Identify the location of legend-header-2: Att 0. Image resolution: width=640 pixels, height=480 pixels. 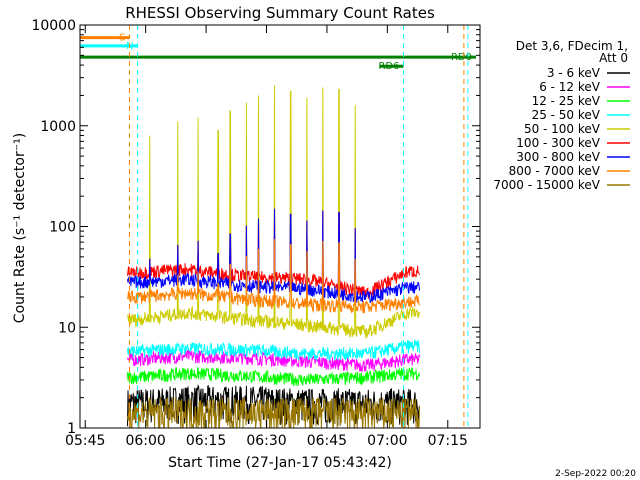
(613, 58).